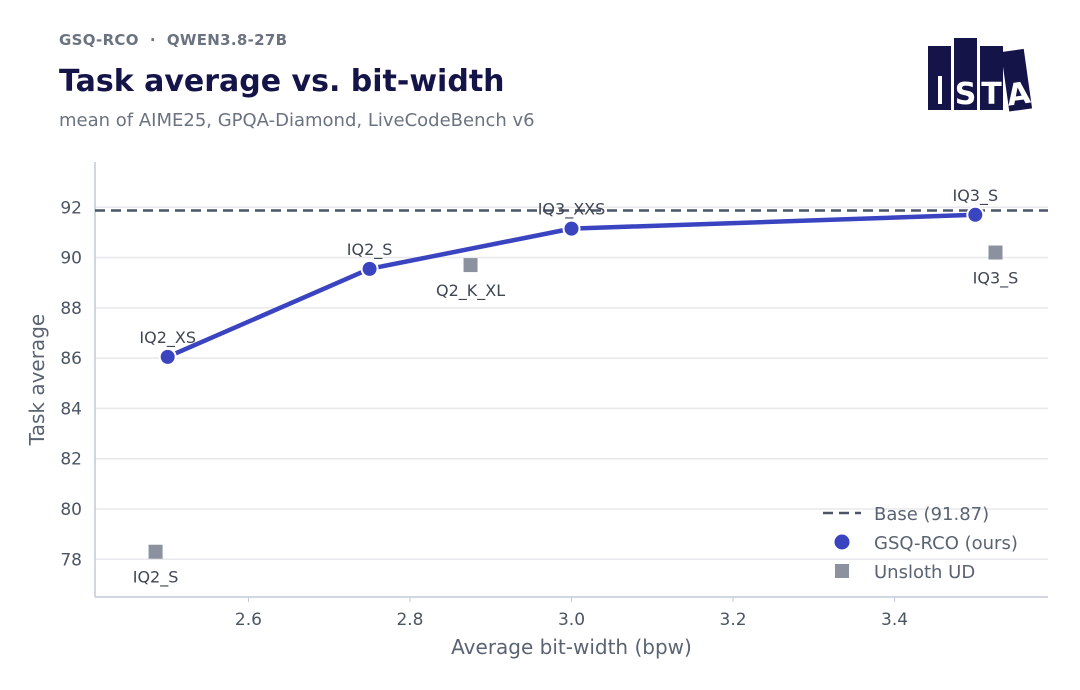  I want to click on x-axis-title: Average bit-width (bpw), so click(571, 647).